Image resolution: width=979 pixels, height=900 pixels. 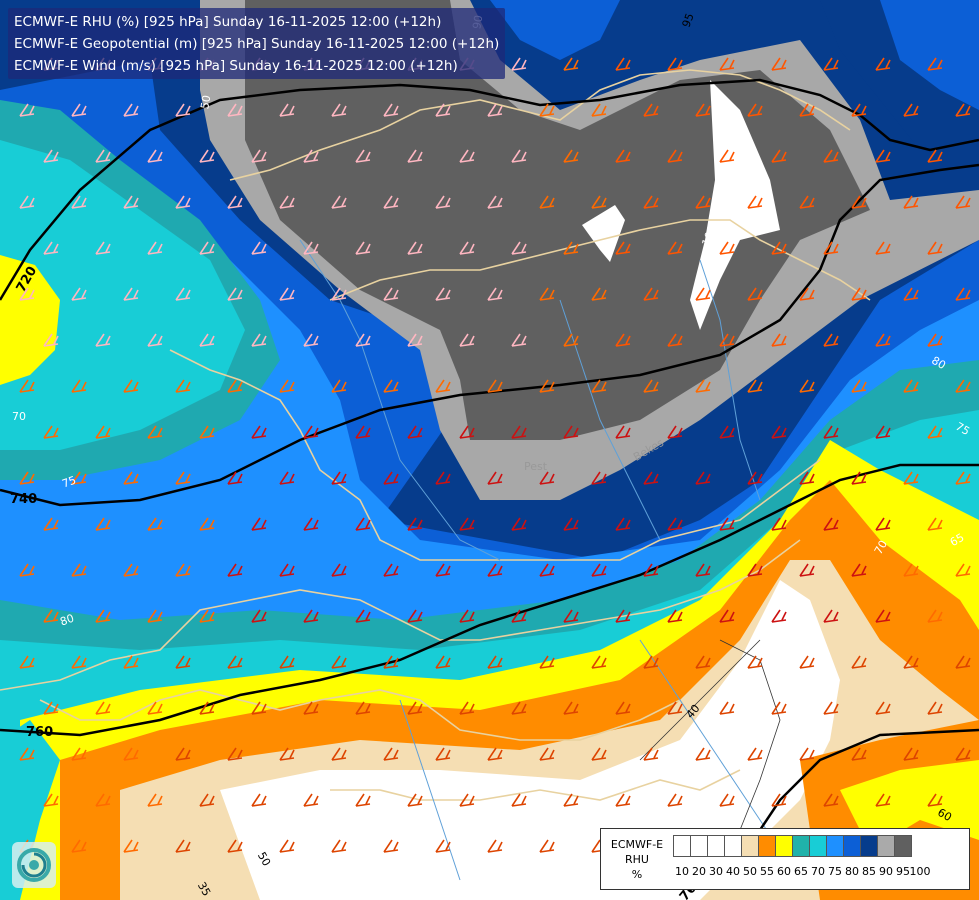 I want to click on rhu-label: 50, so click(x=264, y=859).